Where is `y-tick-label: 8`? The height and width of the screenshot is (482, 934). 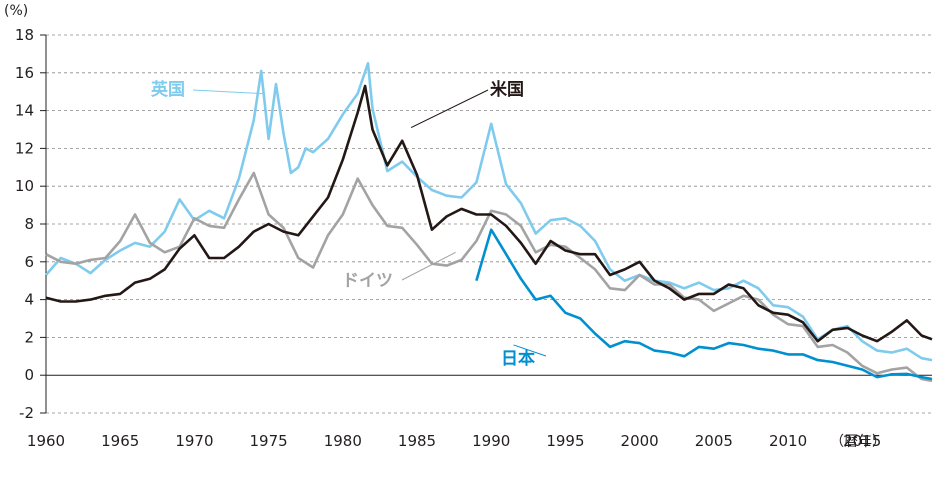 y-tick-label: 8 is located at coordinates (29, 224).